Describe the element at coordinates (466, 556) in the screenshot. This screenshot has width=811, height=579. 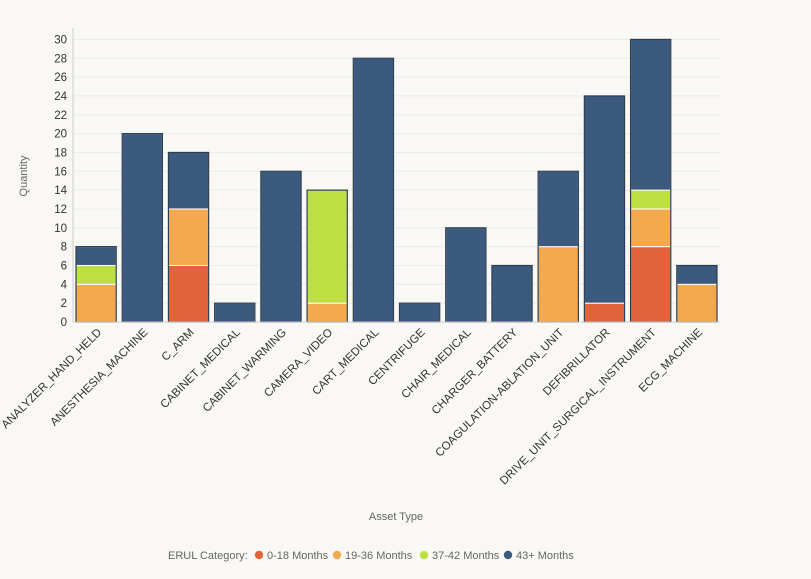
I see `legend-label: 37-42 Months` at that location.